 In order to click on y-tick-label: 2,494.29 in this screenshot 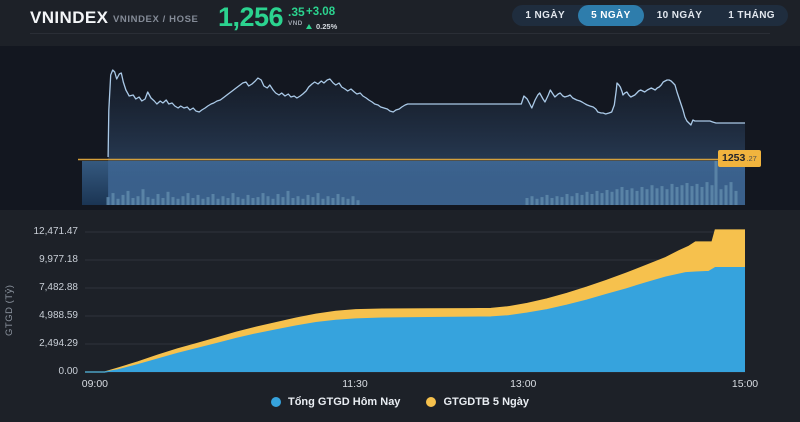, I will do `click(58, 343)`.